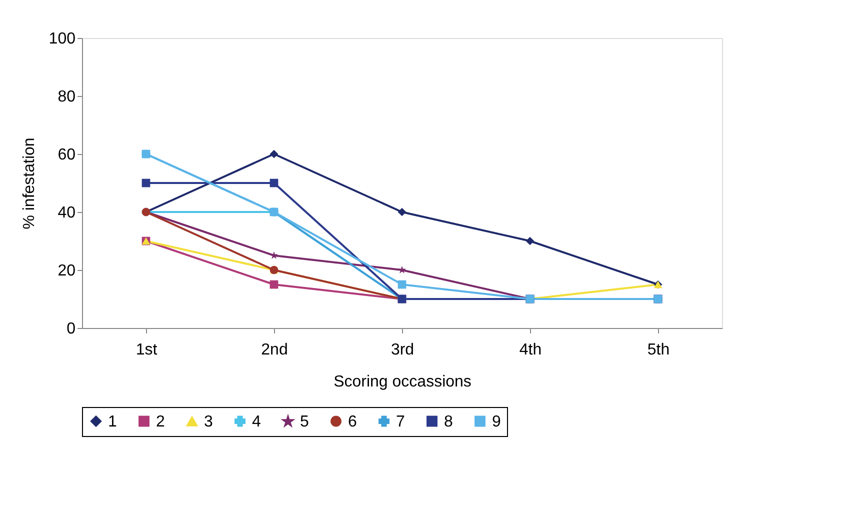 This screenshot has height=512, width=847. I want to click on y-tick-label: 20, so click(67, 271).